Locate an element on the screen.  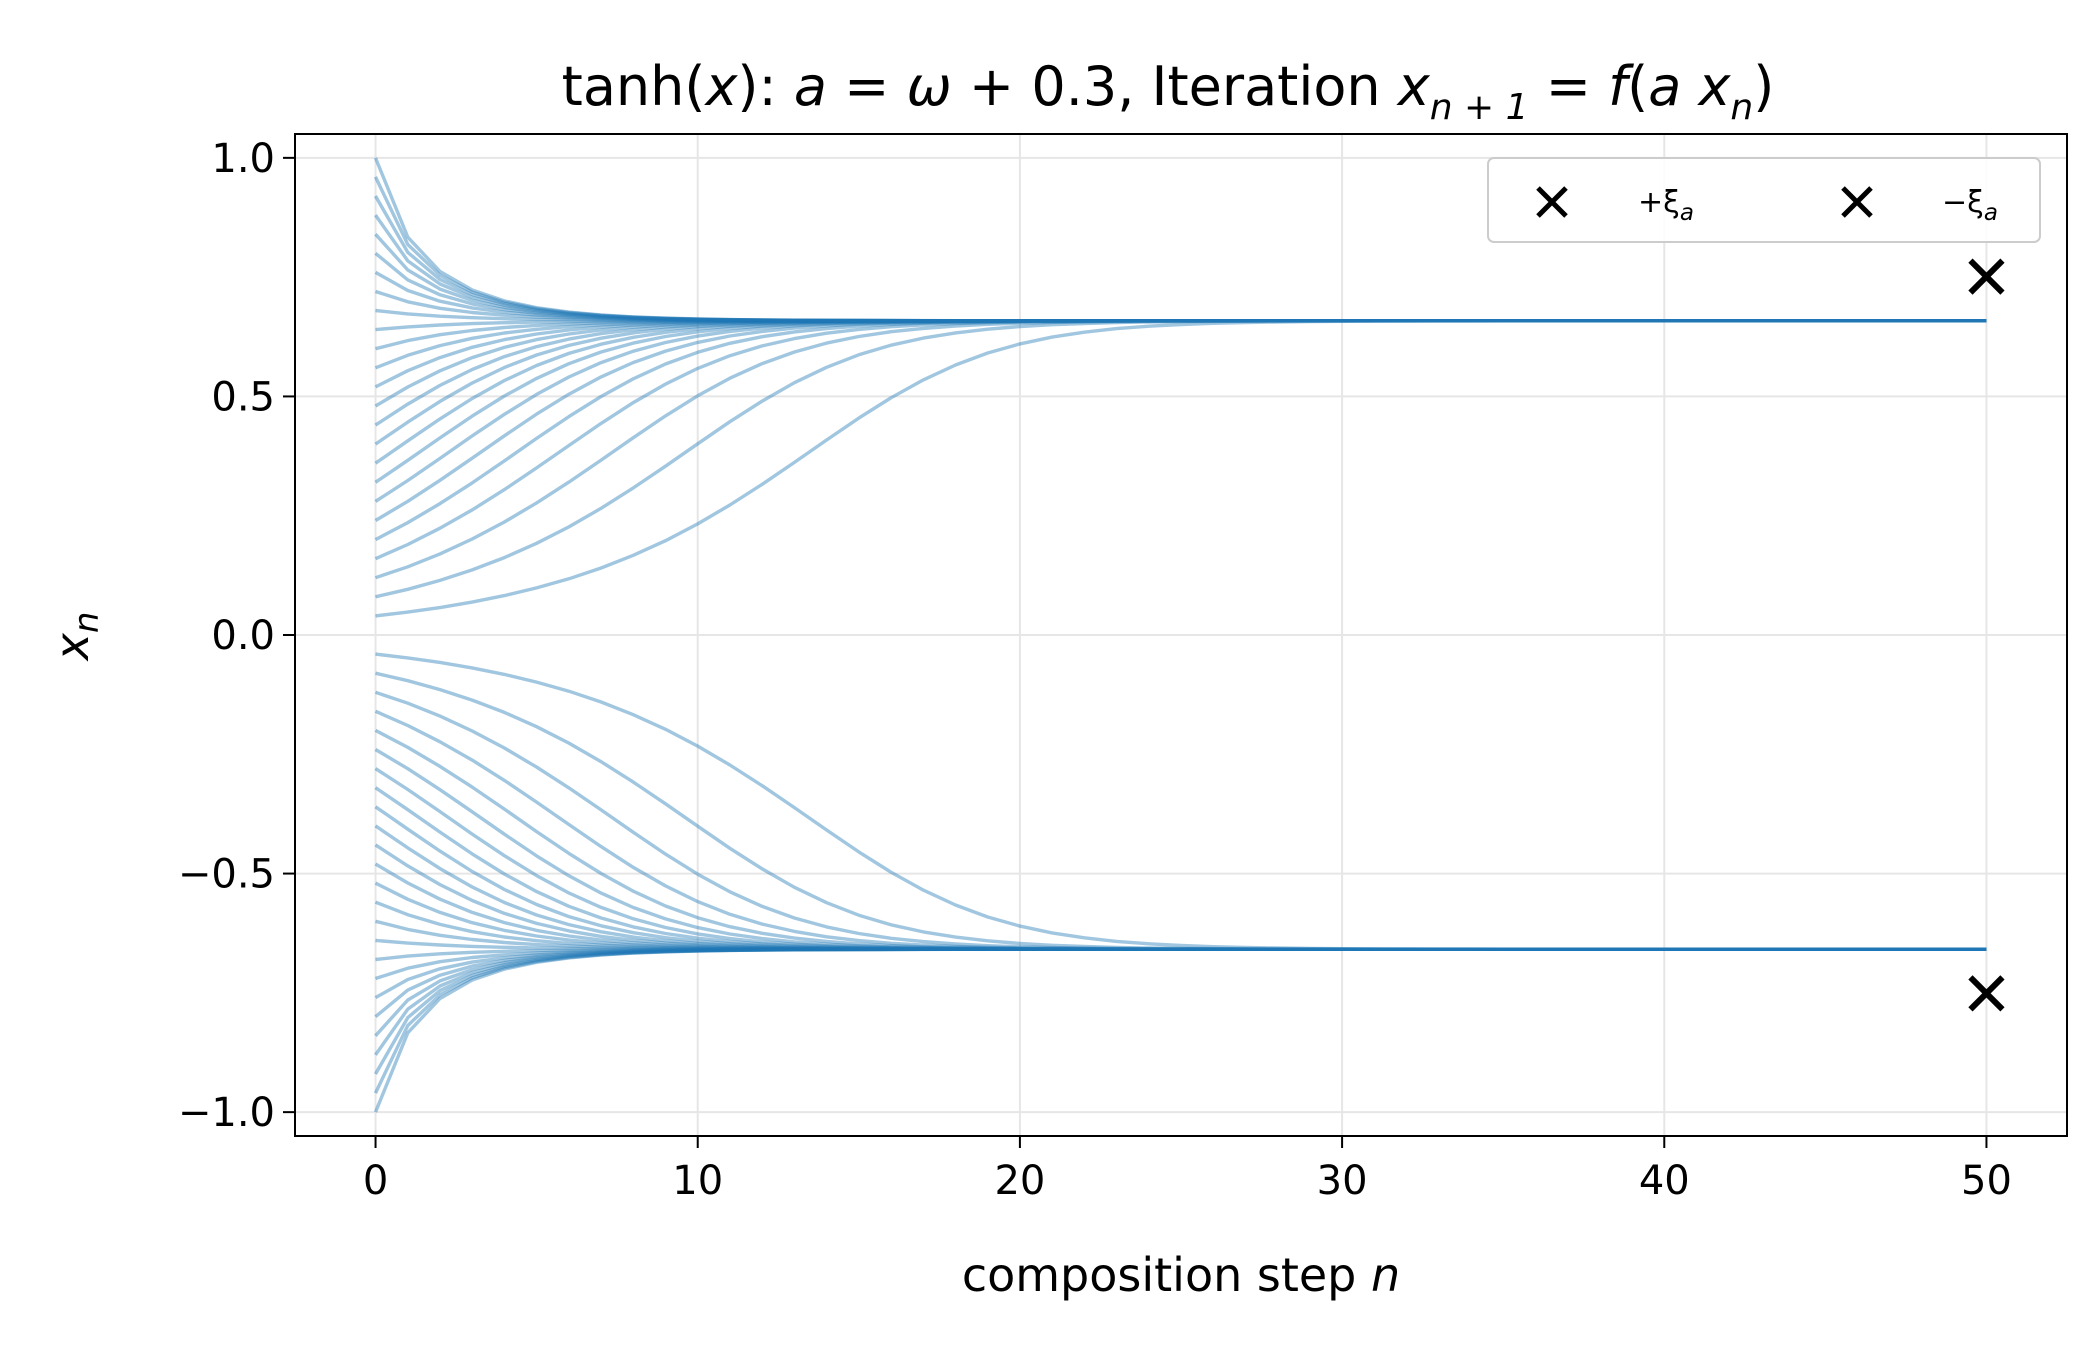
x-axis-ticks: 0 10 20 30 40 50 is located at coordinates (1187, 1170).